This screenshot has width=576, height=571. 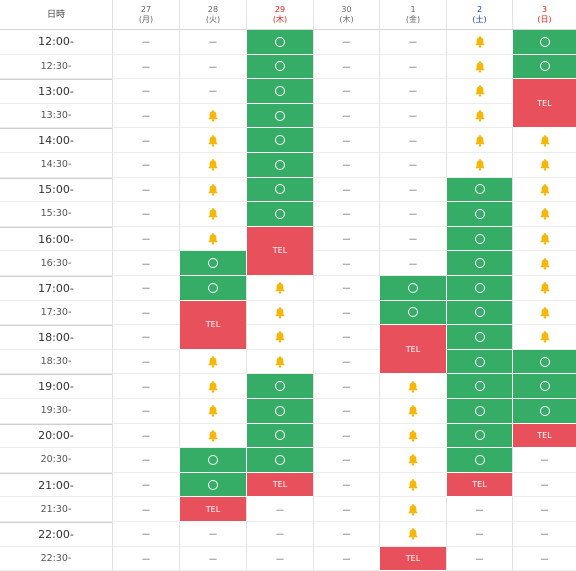 What do you see at coordinates (479, 9) in the screenshot?
I see `day-date: 2` at bounding box center [479, 9].